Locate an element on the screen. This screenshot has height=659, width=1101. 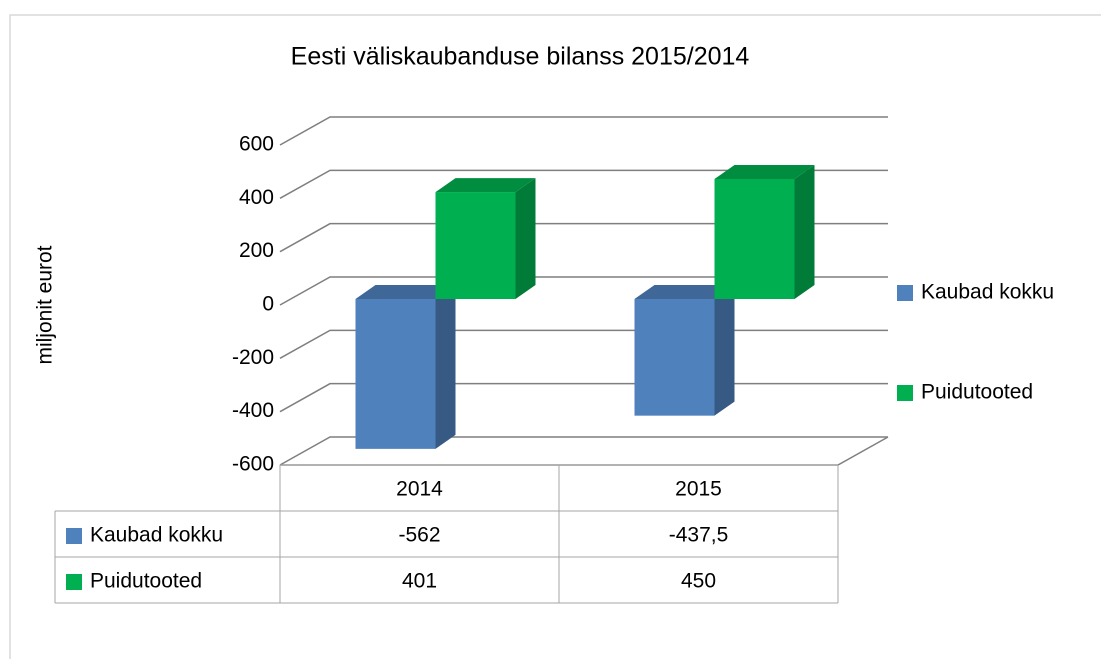
table-value: -437,5 is located at coordinates (699, 535).